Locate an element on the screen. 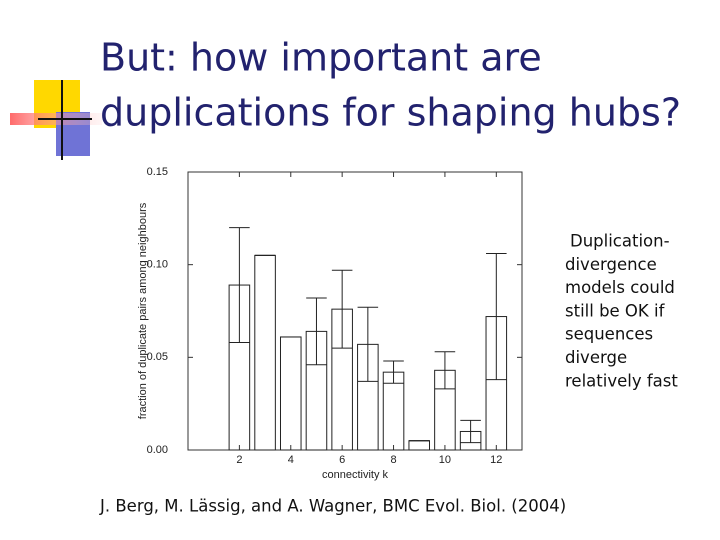 This screenshot has height=540, width=720. side-text: relatively fast is located at coordinates (621, 380).